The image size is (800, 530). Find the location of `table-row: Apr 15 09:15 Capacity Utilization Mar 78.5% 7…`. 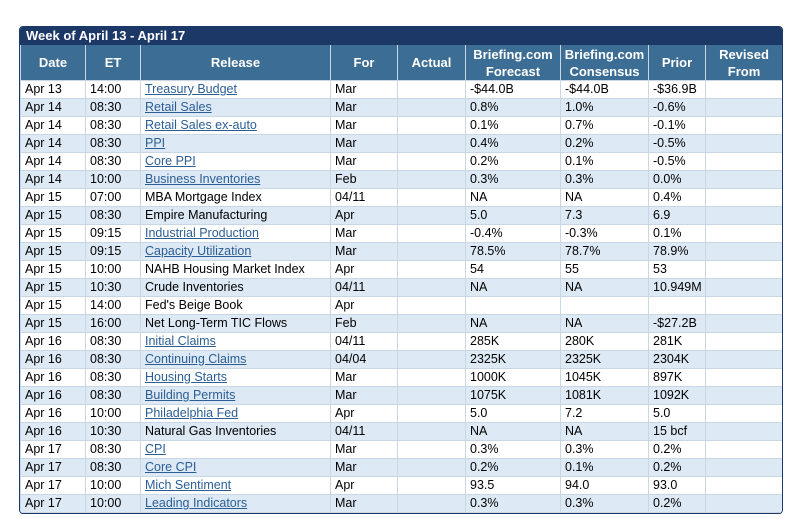

table-row: Apr 15 09:15 Capacity Utilization Mar 78.5% 7… is located at coordinates (401, 251).